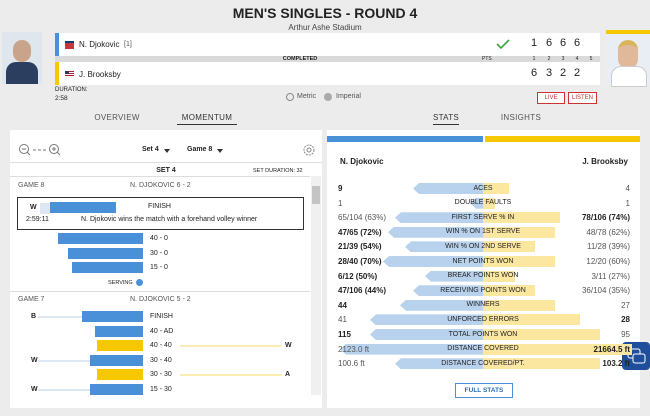 This screenshot has height=416, width=650. Describe the element at coordinates (605, 218) in the screenshot. I see `stat-player2: 78/106 (74%)` at that location.